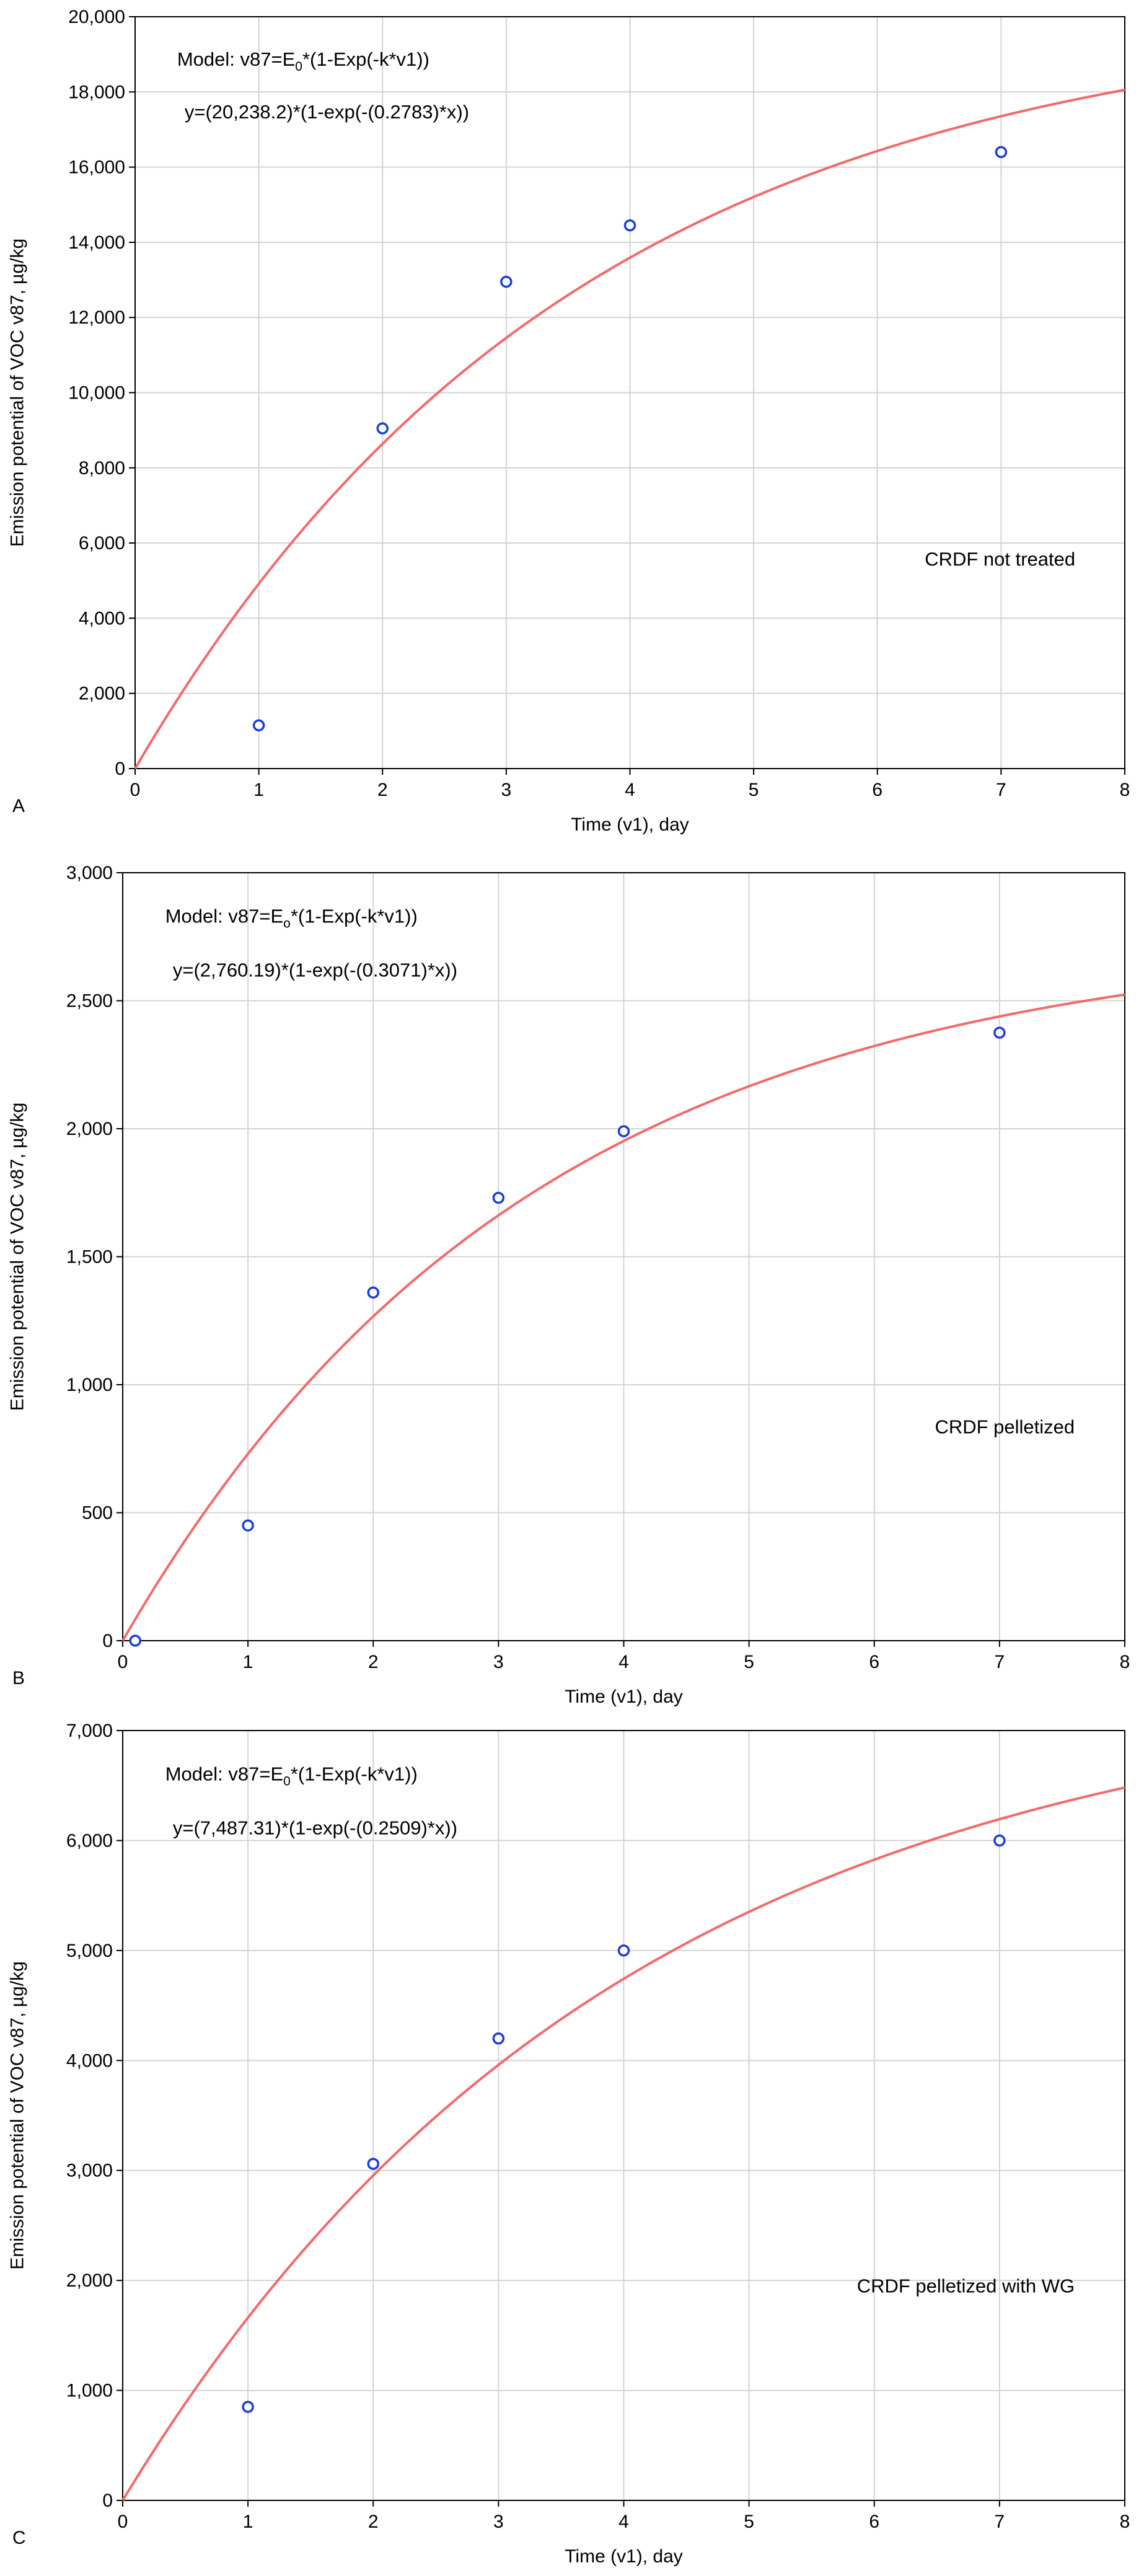 This screenshot has height=2576, width=1144. What do you see at coordinates (96, 242) in the screenshot?
I see `y-tick-label: 14,000` at bounding box center [96, 242].